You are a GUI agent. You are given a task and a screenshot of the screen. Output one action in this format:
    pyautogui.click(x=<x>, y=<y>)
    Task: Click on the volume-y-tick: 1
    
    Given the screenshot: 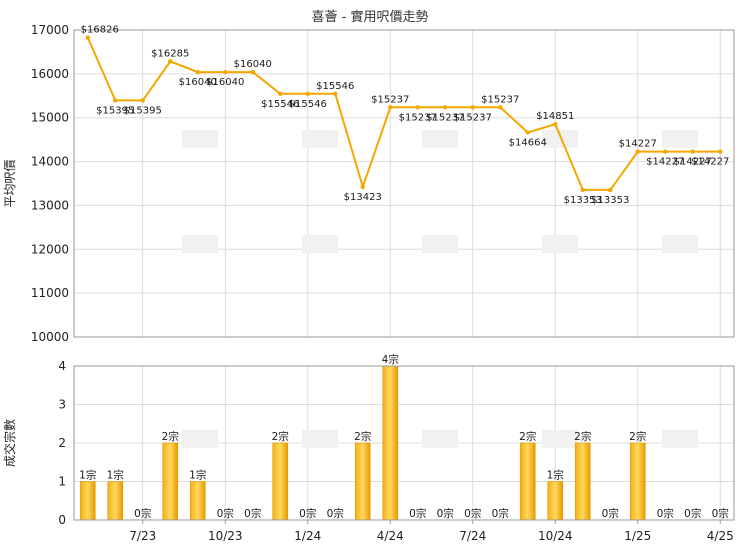 What is the action you would take?
    pyautogui.click(x=62, y=482)
    